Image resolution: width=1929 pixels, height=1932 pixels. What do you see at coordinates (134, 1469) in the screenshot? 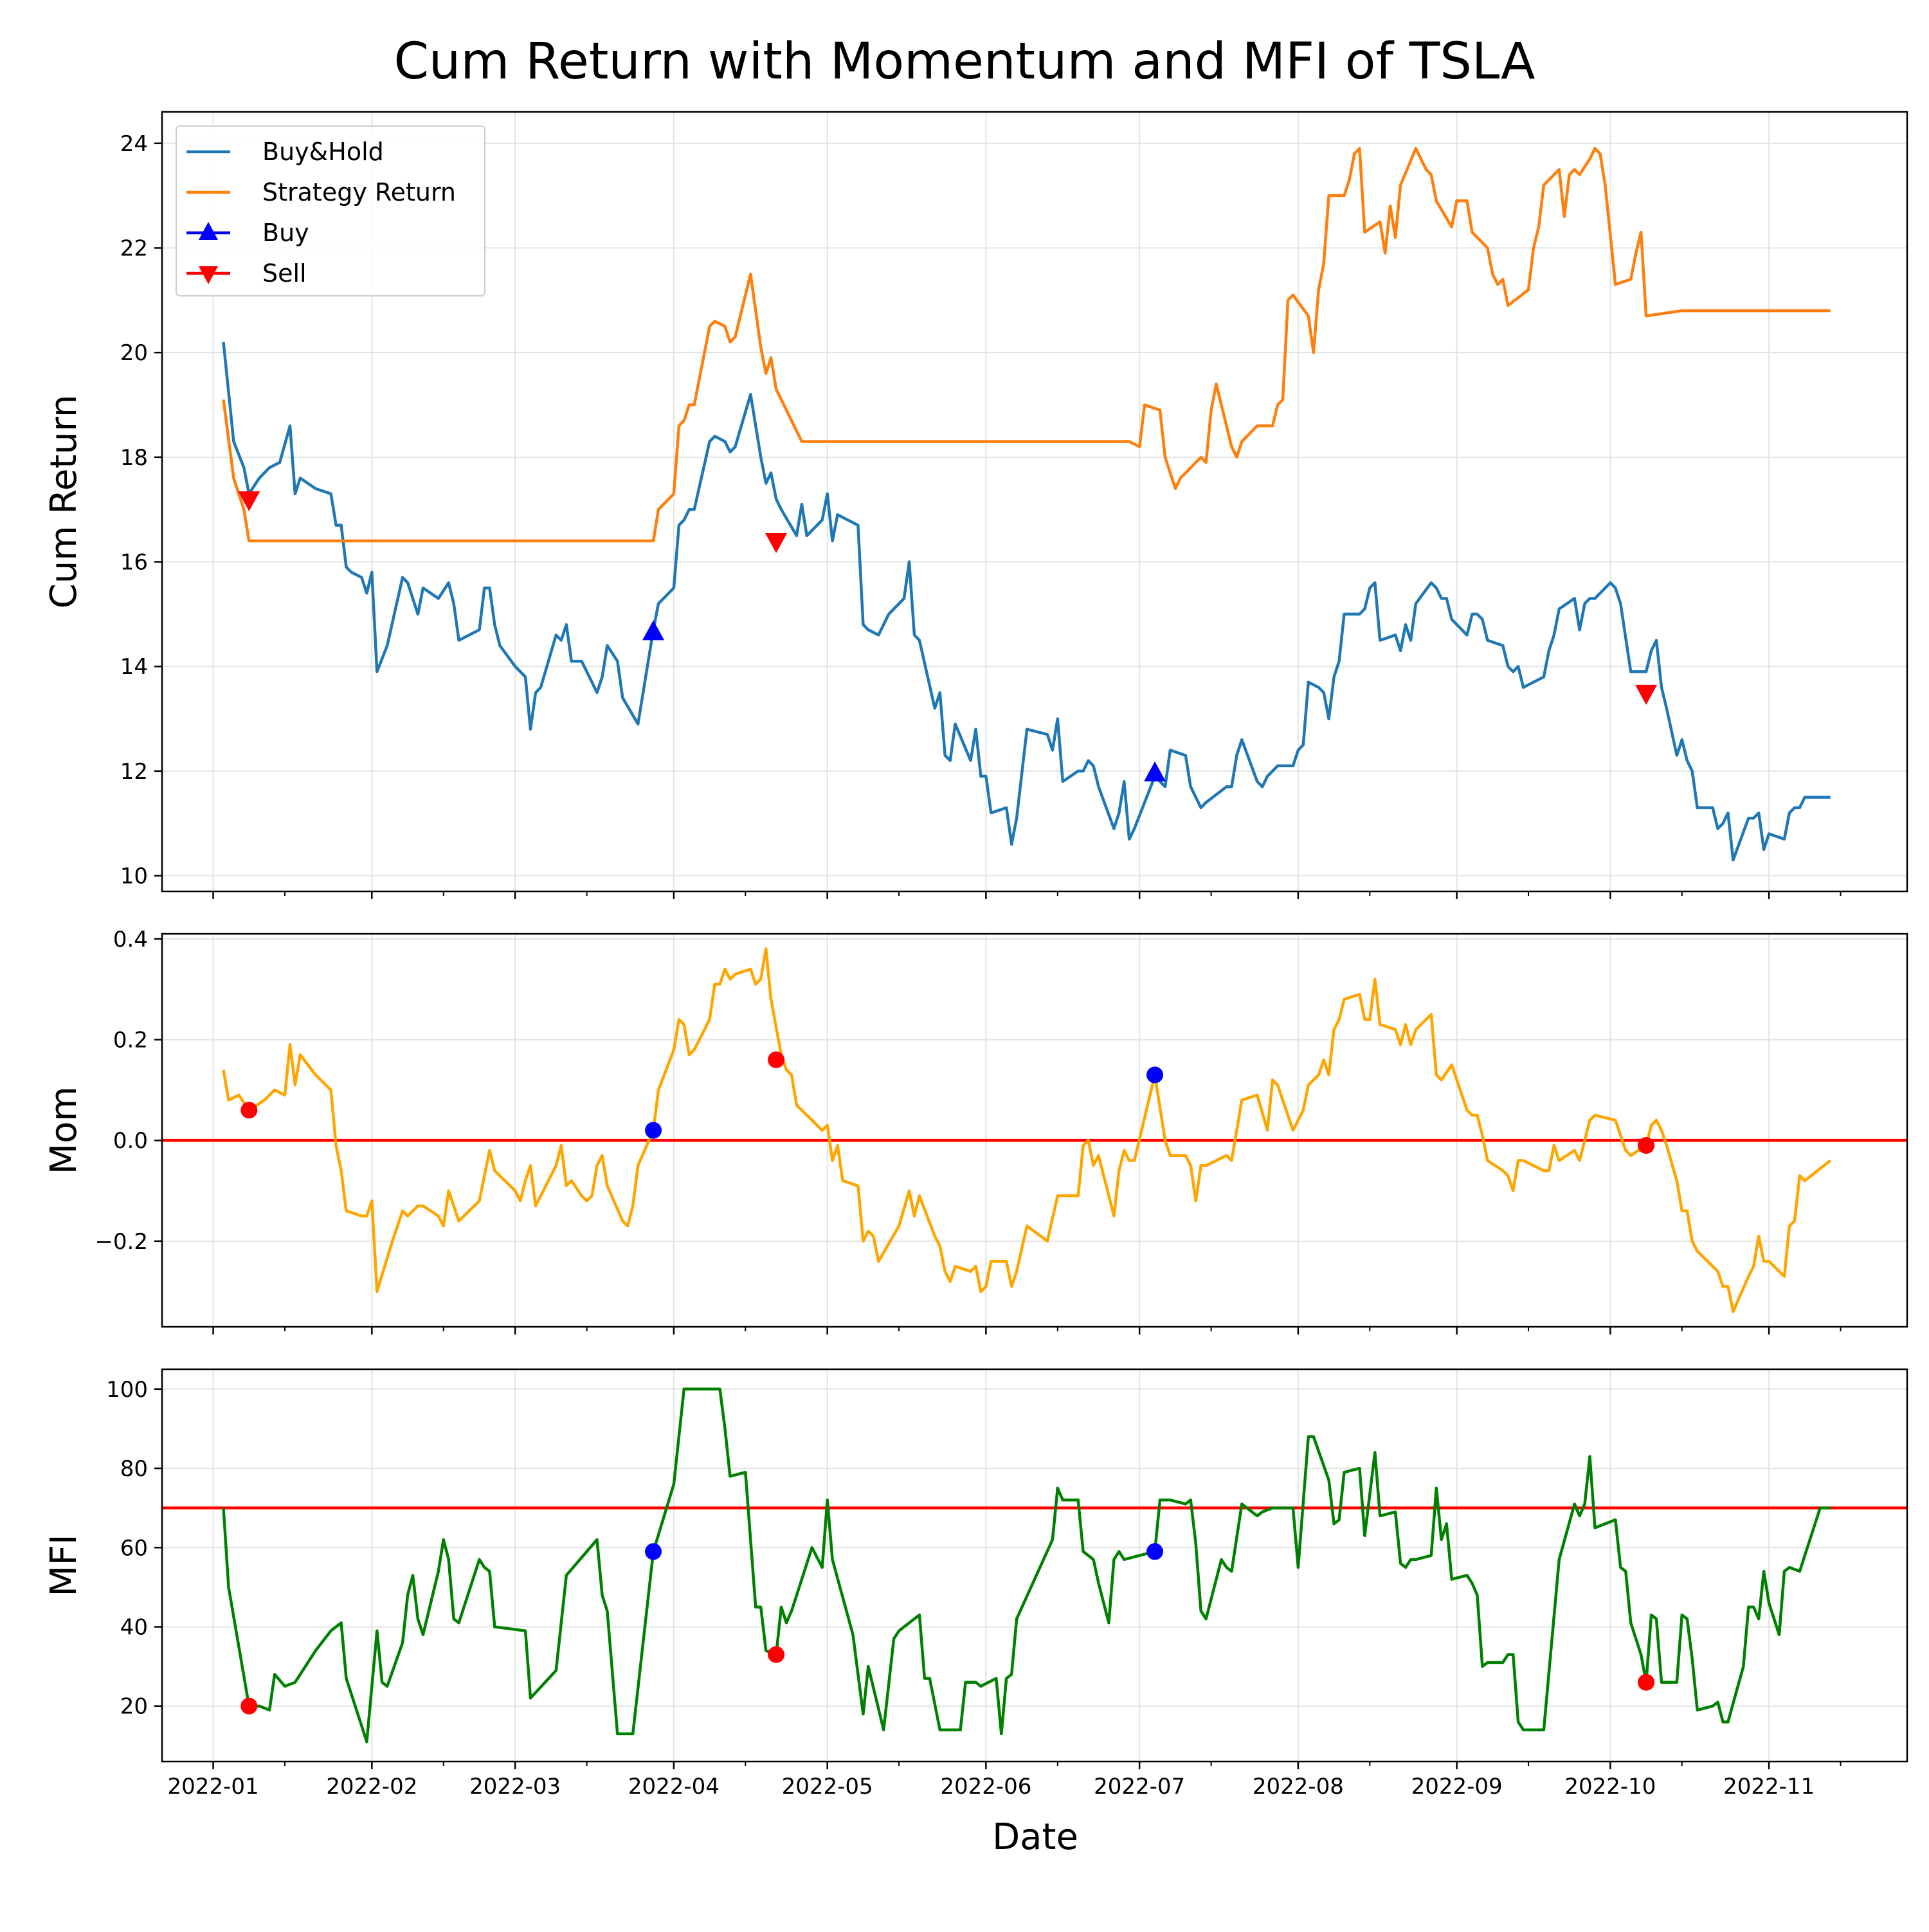
I see `y-tick-label: 80` at bounding box center [134, 1469].